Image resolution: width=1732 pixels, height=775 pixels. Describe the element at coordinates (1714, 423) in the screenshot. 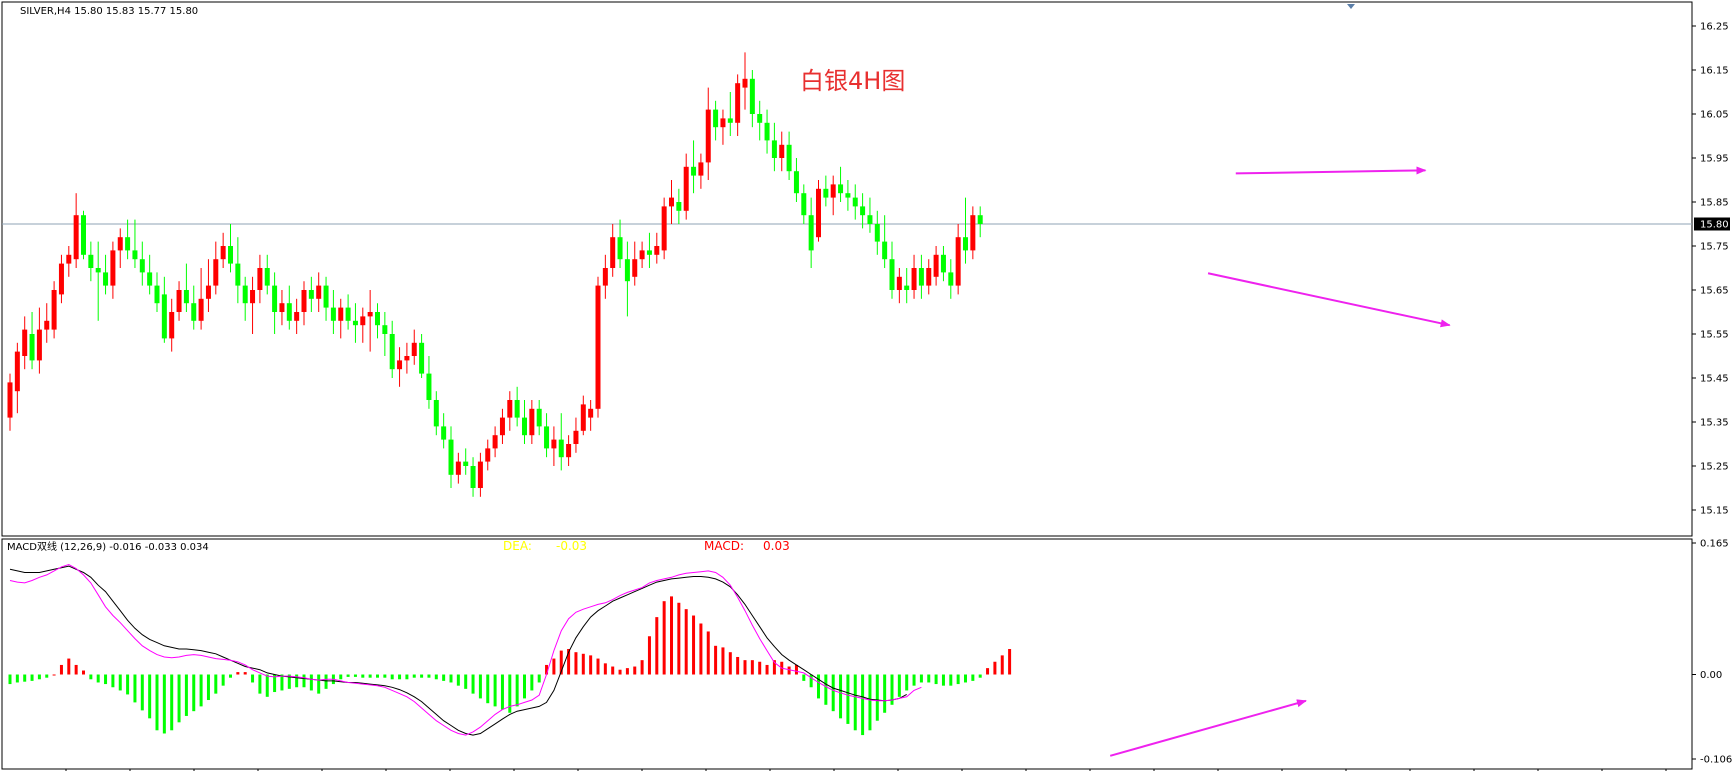

I see `price-tick-label: 15.35` at that location.